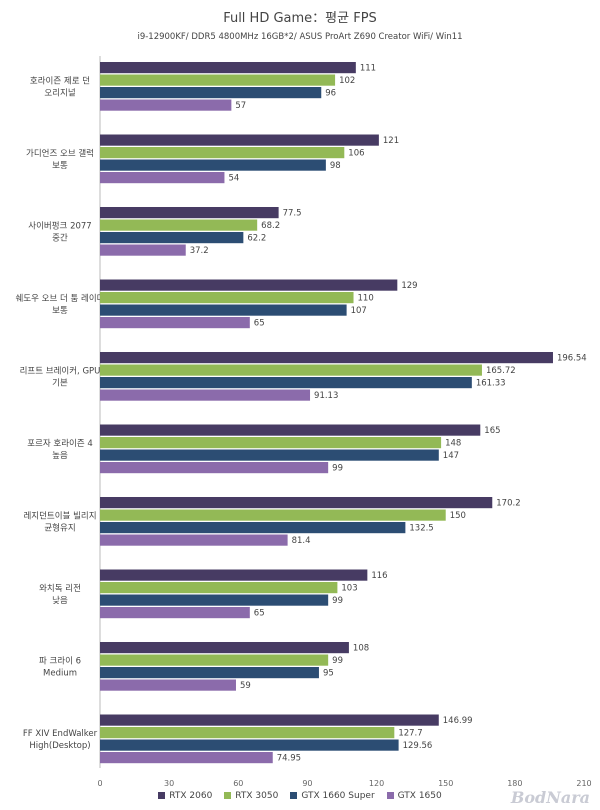  Describe the element at coordinates (301, 541) in the screenshot. I see `data-label: 81.4` at that location.